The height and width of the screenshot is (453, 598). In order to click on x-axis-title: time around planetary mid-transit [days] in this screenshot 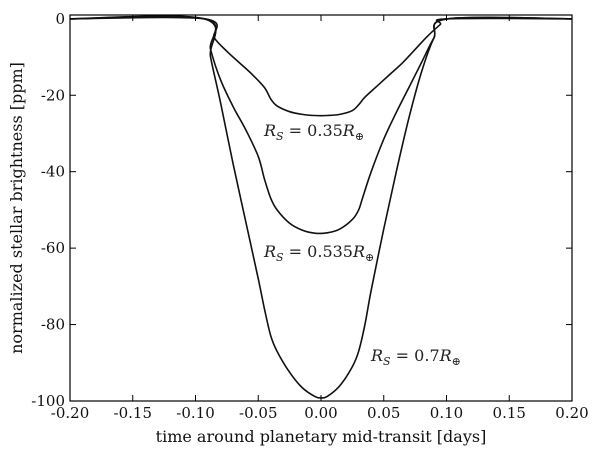, I will do `click(321, 436)`.